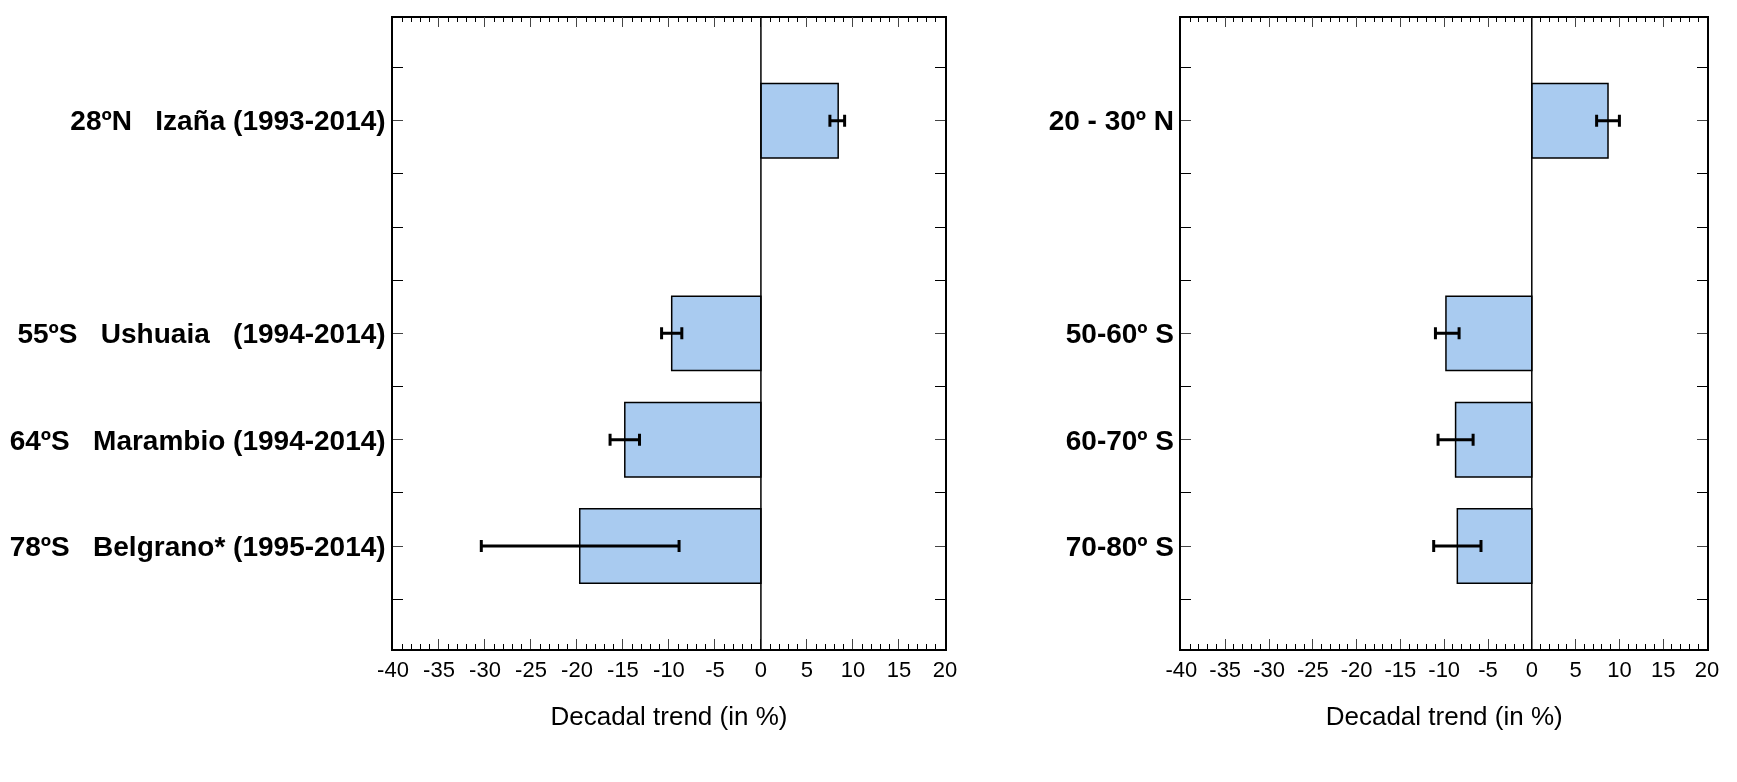 The width and height of the screenshot is (1737, 782). What do you see at coordinates (197, 546) in the screenshot?
I see `y-tick-label: 78ºS Belgrano* (1995-2014)` at bounding box center [197, 546].